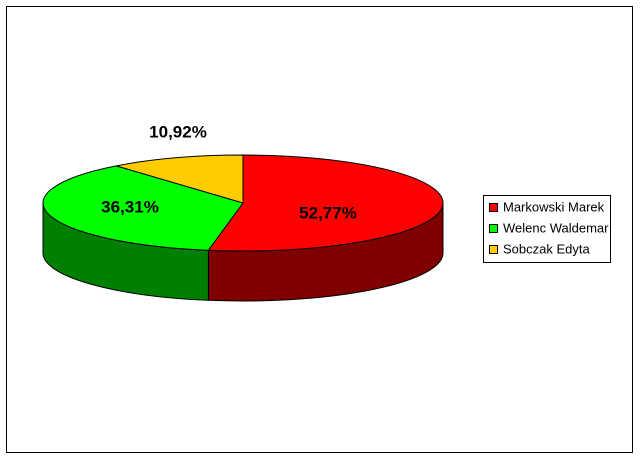  What do you see at coordinates (546, 248) in the screenshot?
I see `legend-label: Sobczak Edyta` at bounding box center [546, 248].